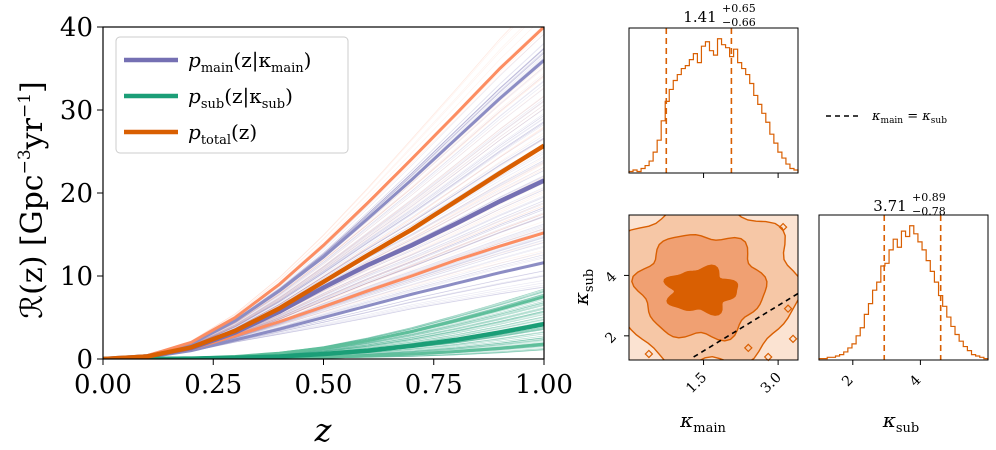  Describe the element at coordinates (739, 22) in the screenshot. I see `hist1-title-minus: −0.66` at that location.